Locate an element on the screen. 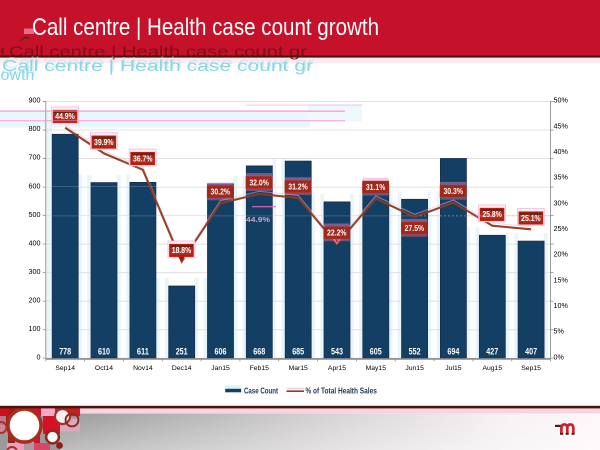  svg-text: 605 is located at coordinates (376, 351).